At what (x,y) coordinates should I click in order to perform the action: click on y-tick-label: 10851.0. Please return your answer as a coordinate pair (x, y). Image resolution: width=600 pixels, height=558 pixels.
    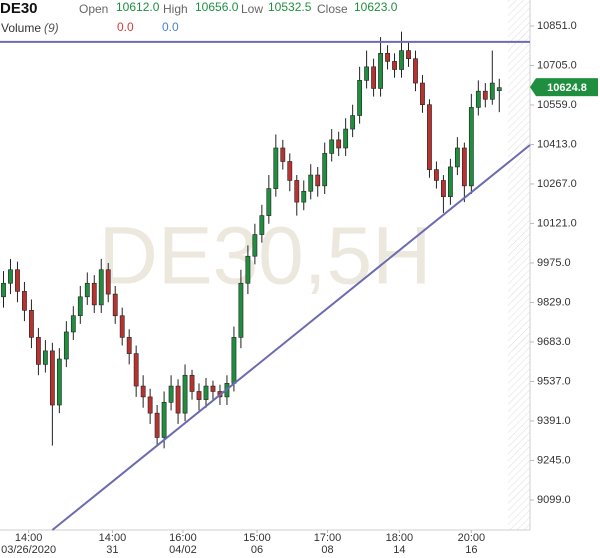
    Looking at the image, I should click on (557, 26).